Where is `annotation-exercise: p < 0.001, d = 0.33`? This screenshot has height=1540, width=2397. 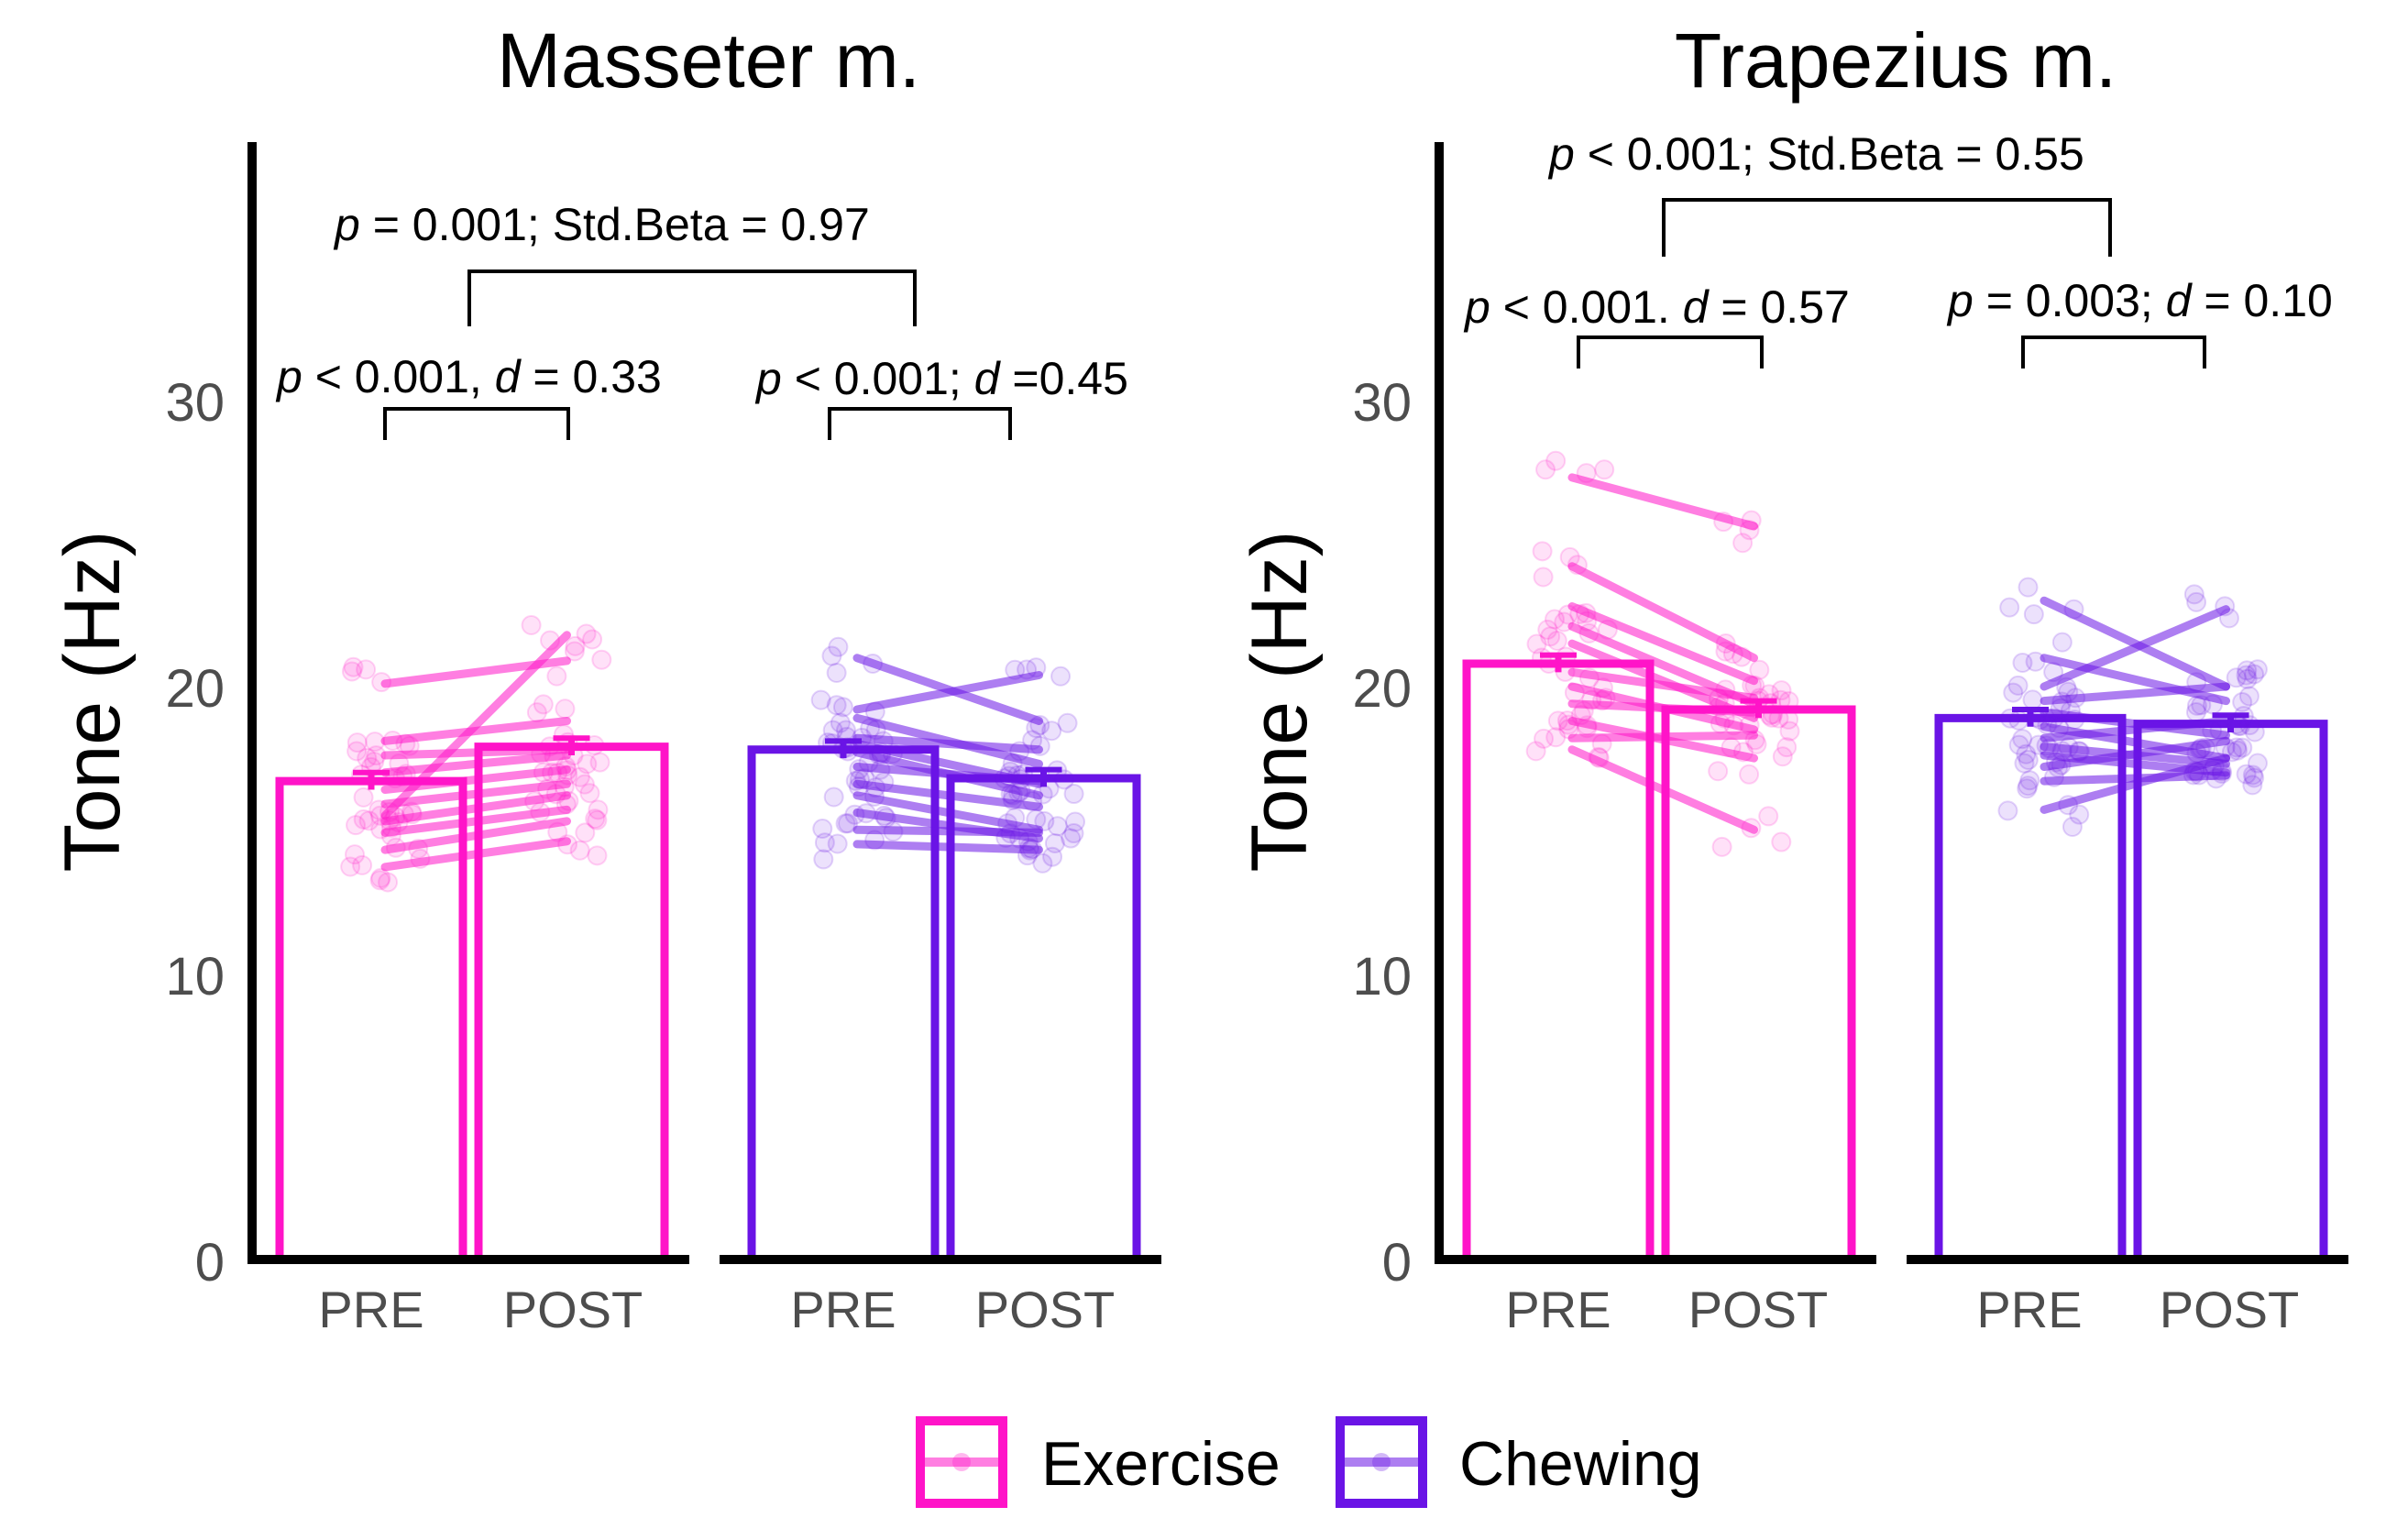
annotation-exercise: p < 0.001, d = 0.33 is located at coordinates (468, 395).